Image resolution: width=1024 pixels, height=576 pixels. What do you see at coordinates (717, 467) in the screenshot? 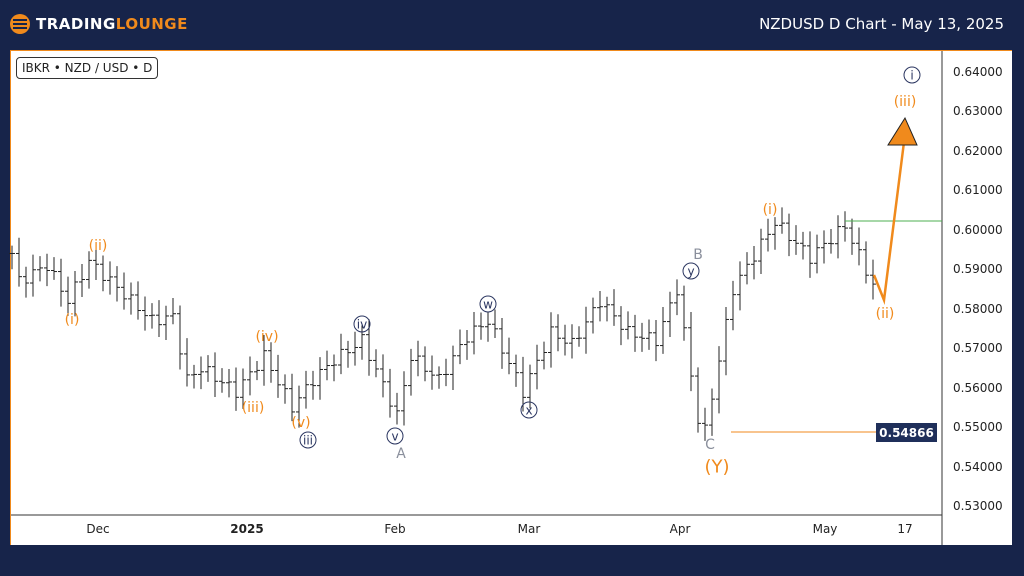
I see `wave-label: (Y)` at bounding box center [717, 467].